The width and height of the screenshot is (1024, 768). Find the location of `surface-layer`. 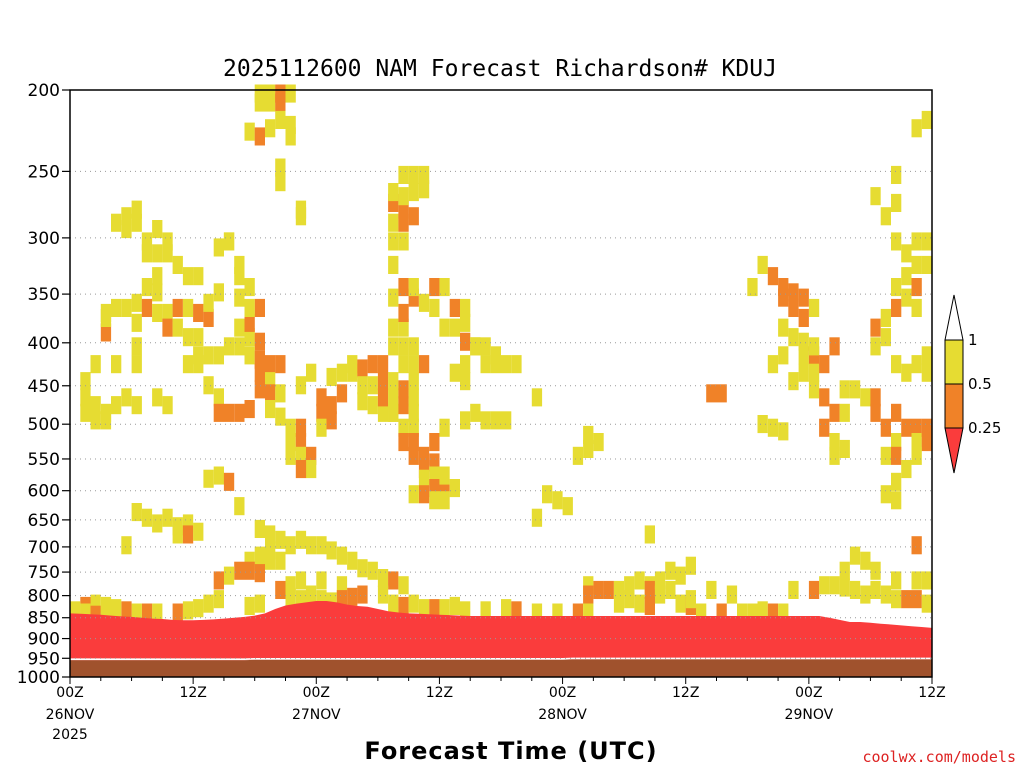

surface-layer is located at coordinates (501, 639).